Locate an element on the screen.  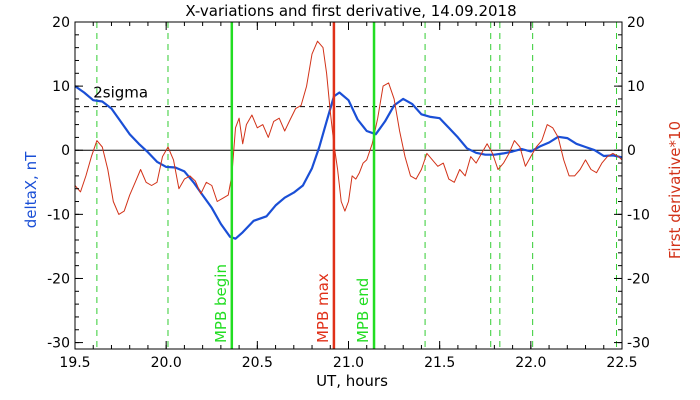
x-tick-label: 21.0 is located at coordinates (348, 363).